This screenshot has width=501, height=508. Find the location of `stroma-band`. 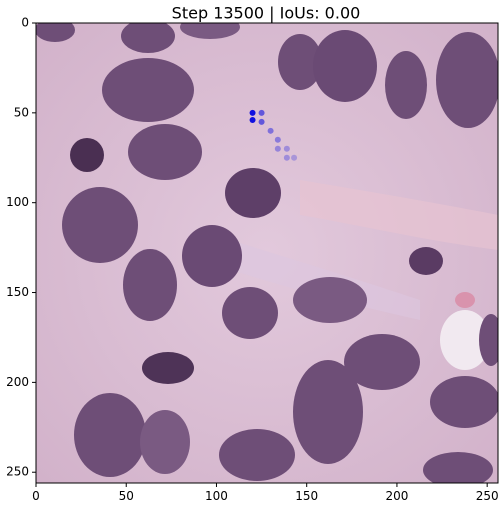

stroma-band is located at coordinates (399, 215).